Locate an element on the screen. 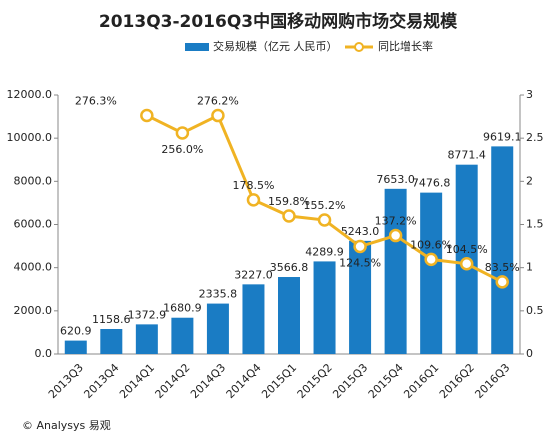  chart-title: 2013Q3-2016Q3中国移动网购市场交易规模 is located at coordinates (278, 21).